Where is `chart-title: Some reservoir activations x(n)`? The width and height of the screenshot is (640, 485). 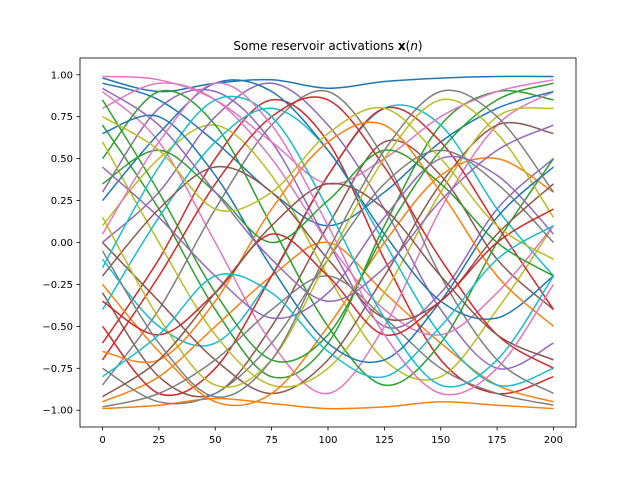
chart-title: Some reservoir activations x(n) is located at coordinates (327, 46).